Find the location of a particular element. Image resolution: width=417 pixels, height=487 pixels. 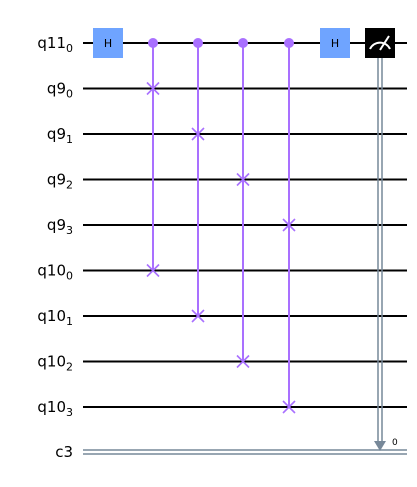

qubit-label: q93 is located at coordinates (60, 226).